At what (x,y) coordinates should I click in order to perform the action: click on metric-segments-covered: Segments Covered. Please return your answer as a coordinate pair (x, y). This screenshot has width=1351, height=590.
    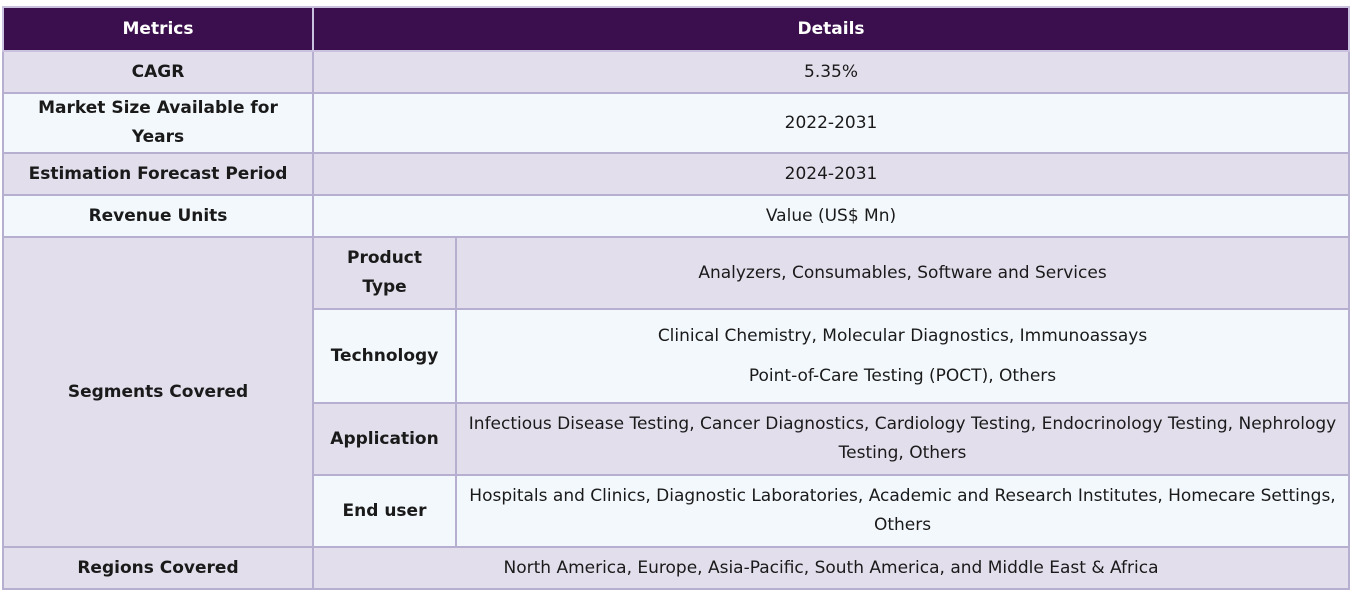
    Looking at the image, I should click on (158, 392).